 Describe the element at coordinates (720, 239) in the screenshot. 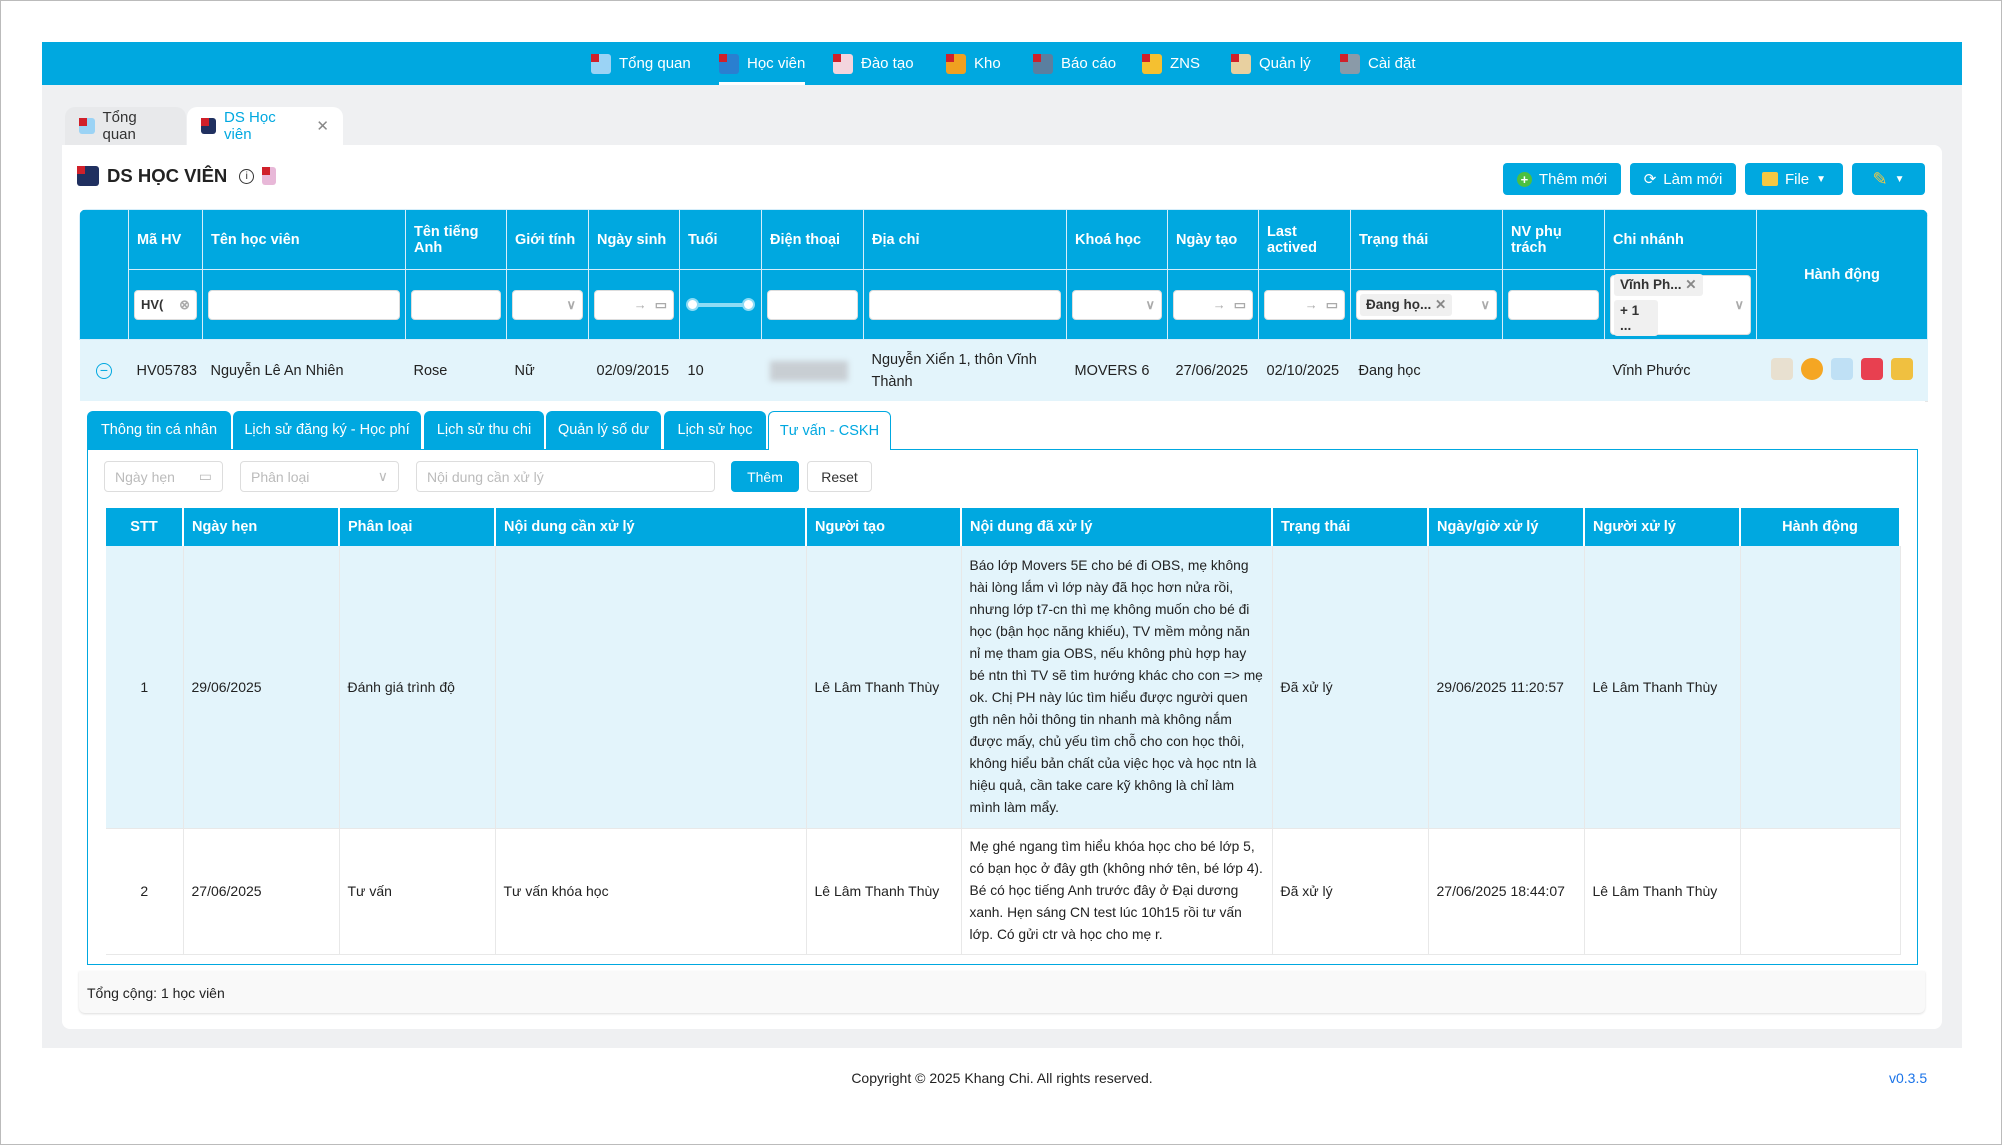

I see `col-tuoi: Tuổi` at that location.